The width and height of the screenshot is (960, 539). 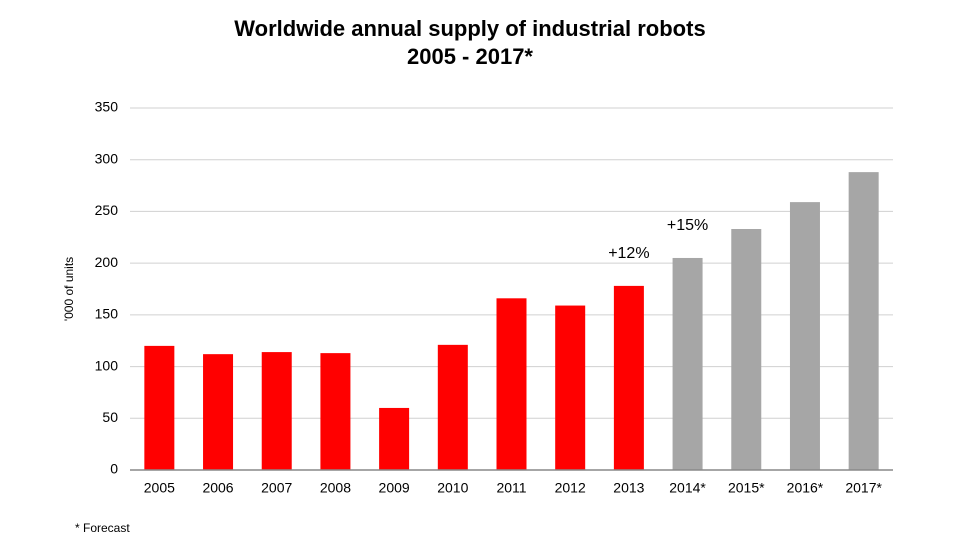 I want to click on y-tick-label: 200, so click(x=107, y=262).